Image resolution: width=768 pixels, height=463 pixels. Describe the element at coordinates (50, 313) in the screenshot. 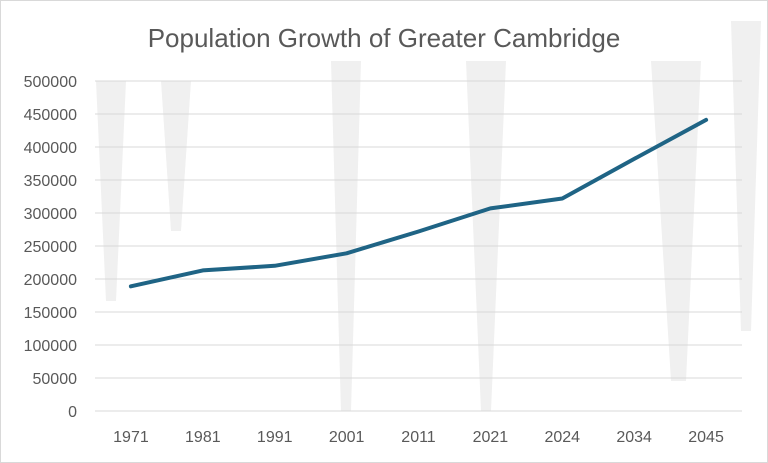

I see `y-tick-label: 150000` at that location.